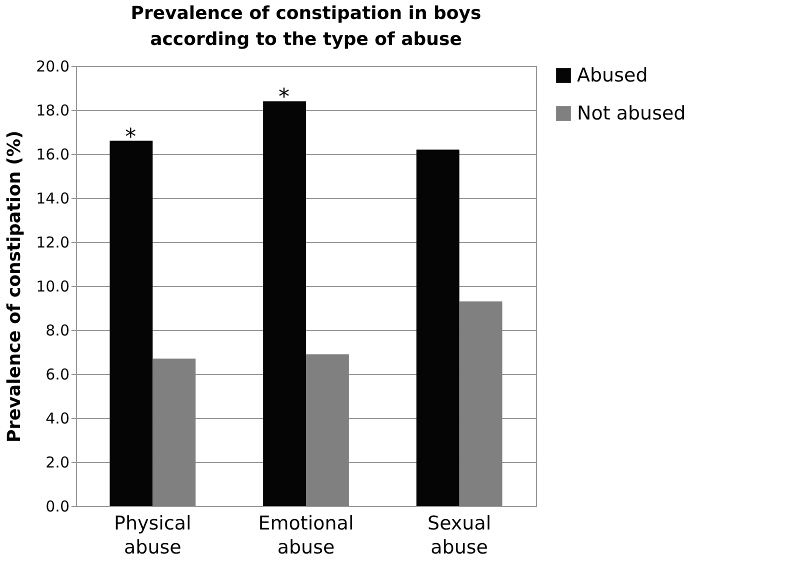 This screenshot has height=583, width=787. I want to click on legend-label: Not abused, so click(631, 113).